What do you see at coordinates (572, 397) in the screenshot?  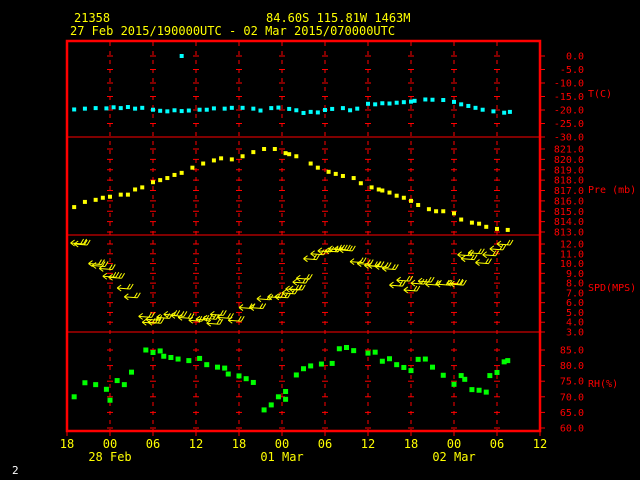 I see `y-tick-label: 70.0` at bounding box center [572, 397].